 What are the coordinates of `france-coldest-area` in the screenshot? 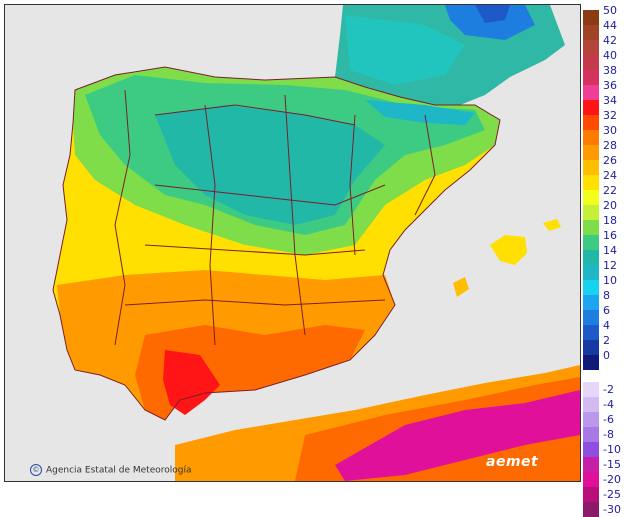 It's located at (492, 14).